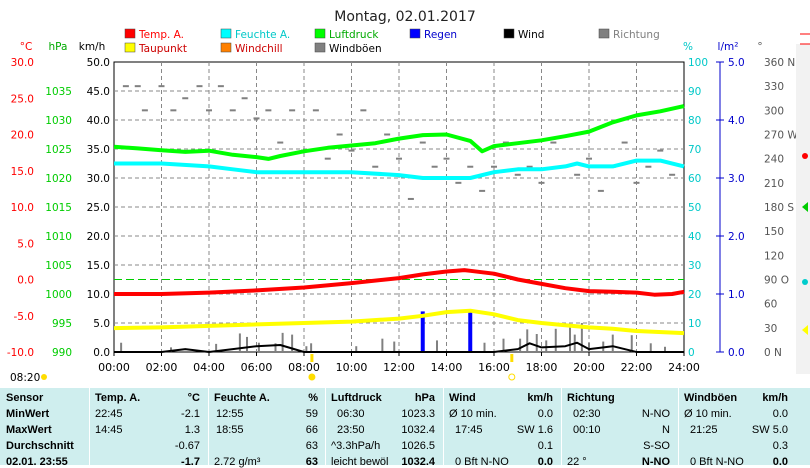  Describe the element at coordinates (691, 353) in the screenshot. I see `y-tick-hum: 0` at that location.